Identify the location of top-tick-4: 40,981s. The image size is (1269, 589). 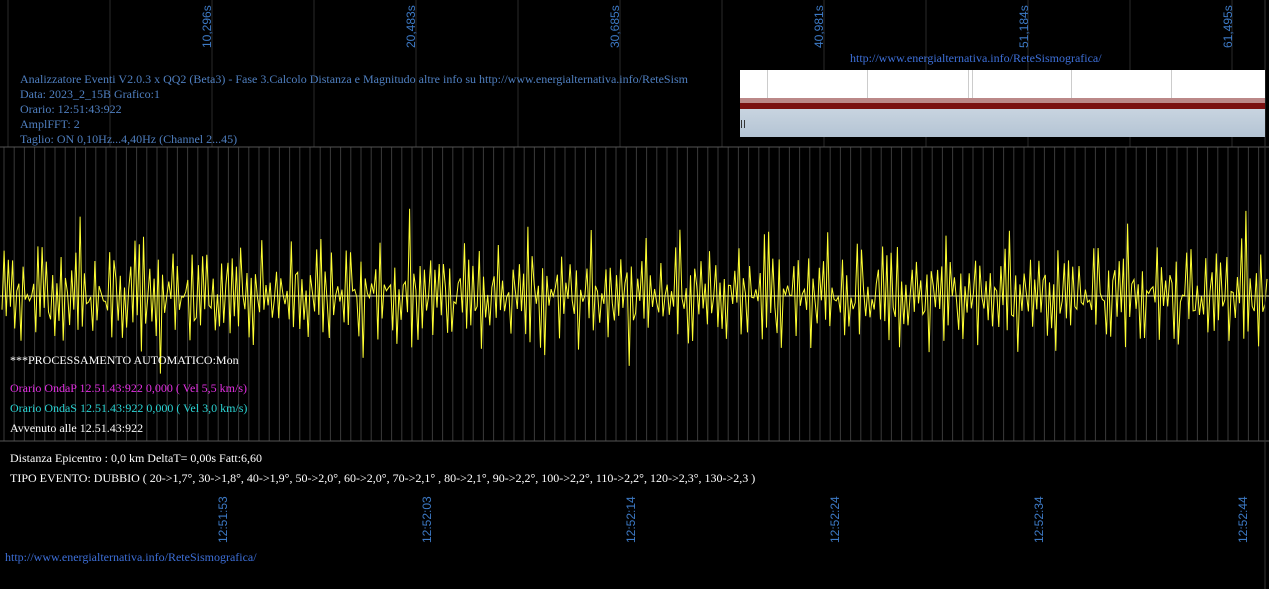
(819, 26).